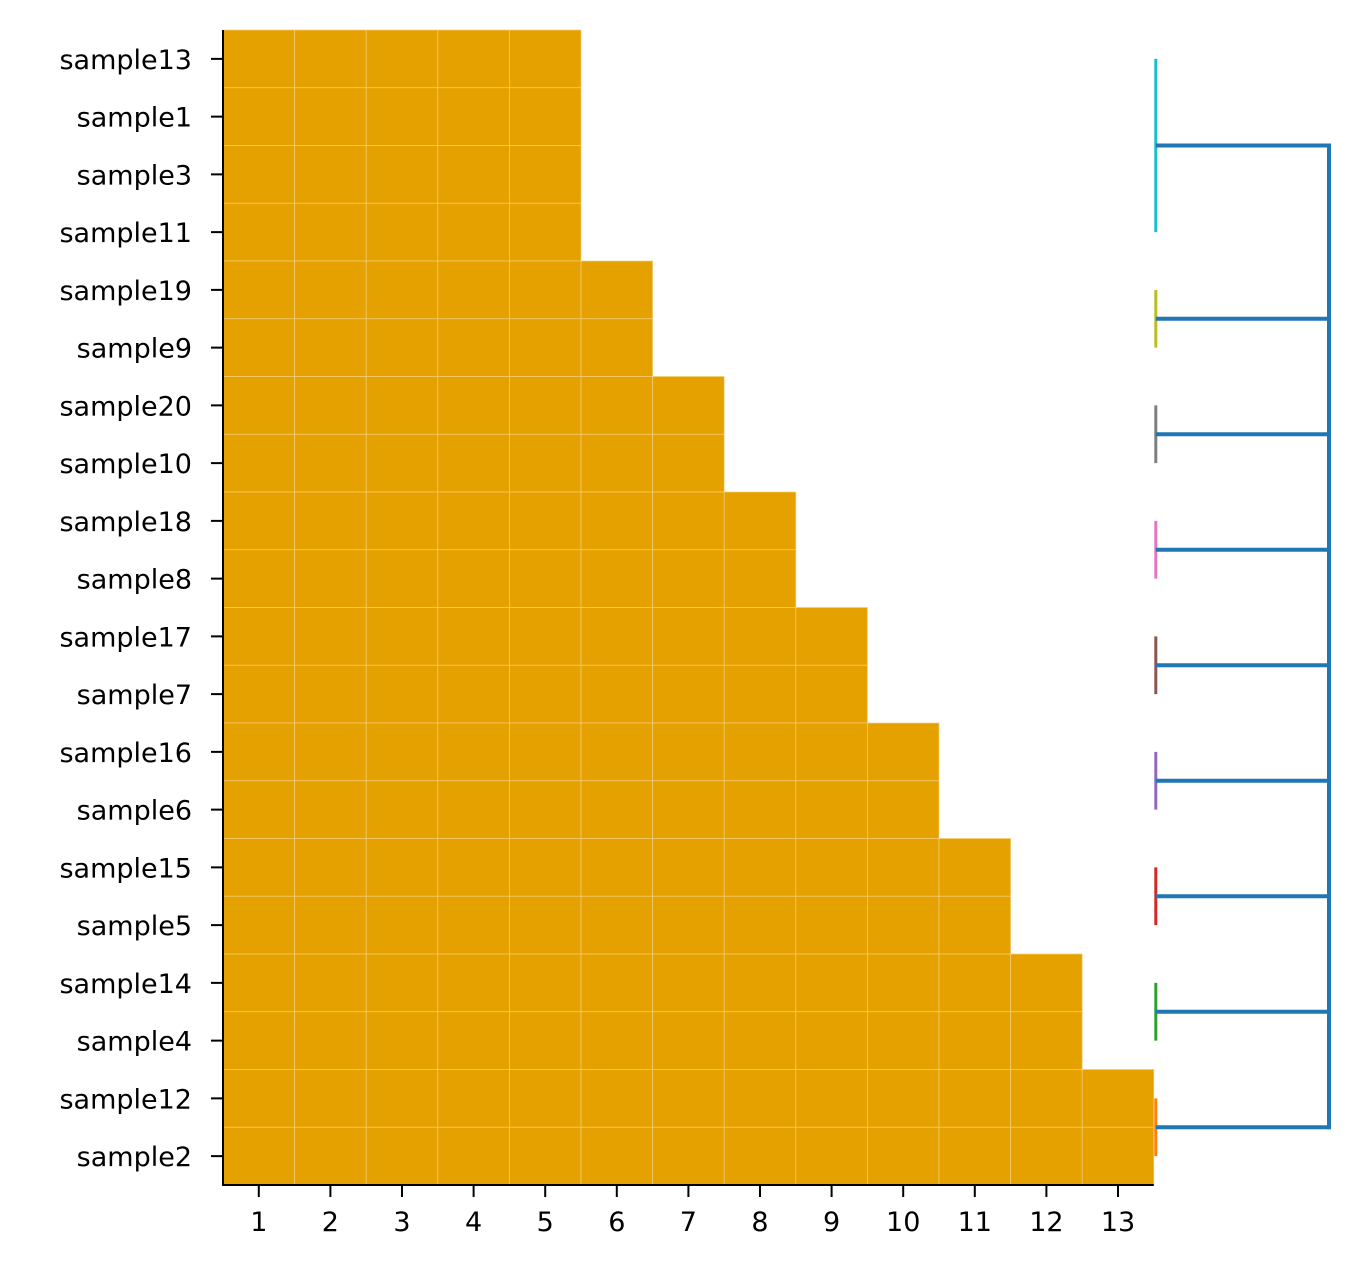  What do you see at coordinates (134, 580) in the screenshot?
I see `row-label: sample8` at bounding box center [134, 580].